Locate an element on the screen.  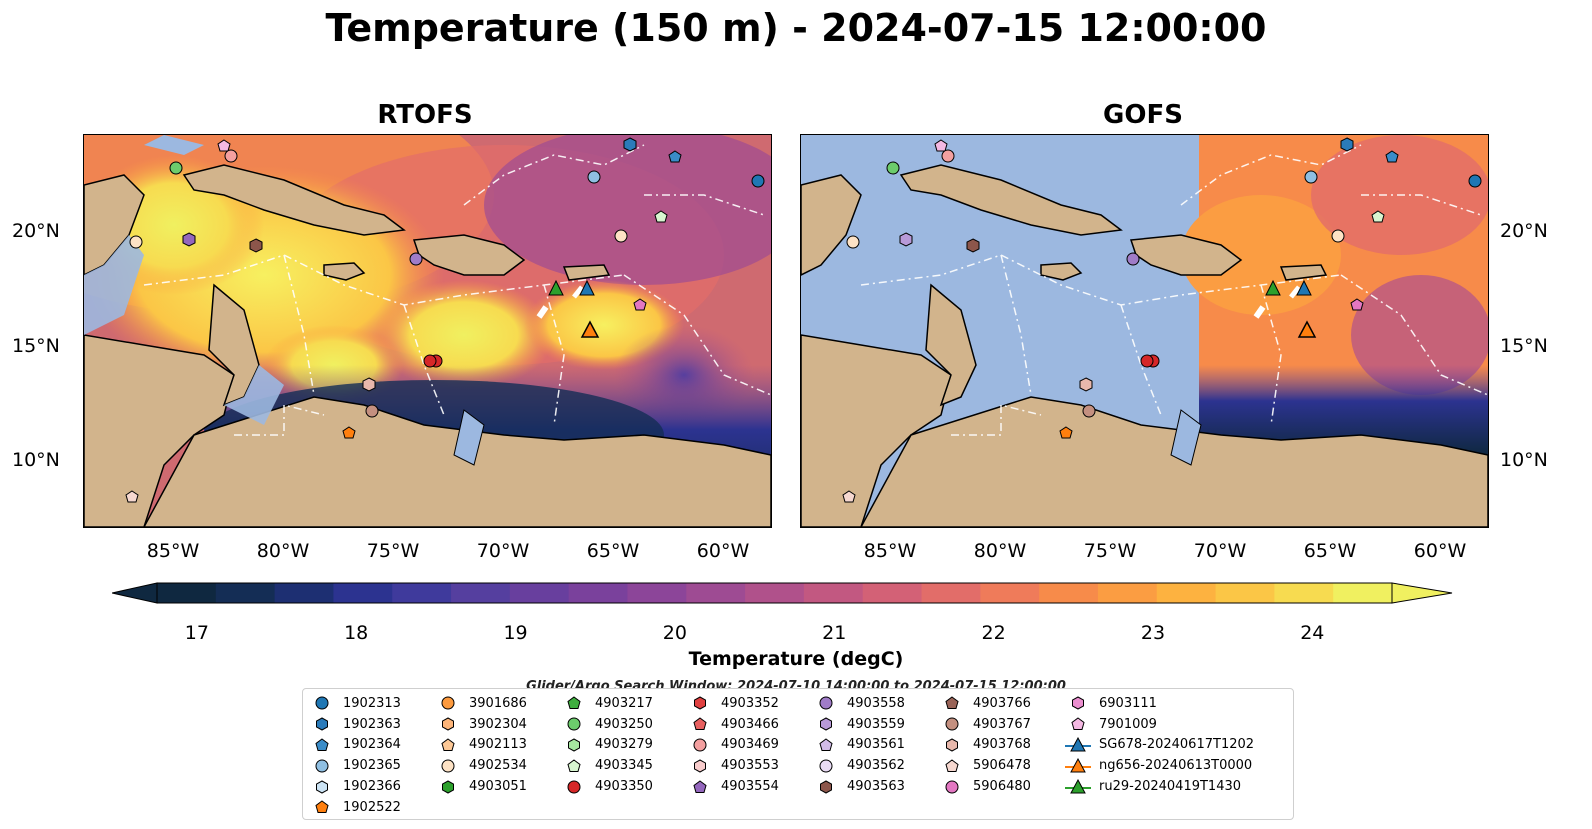
legend-item-label: 4903250 is located at coordinates (624, 724).